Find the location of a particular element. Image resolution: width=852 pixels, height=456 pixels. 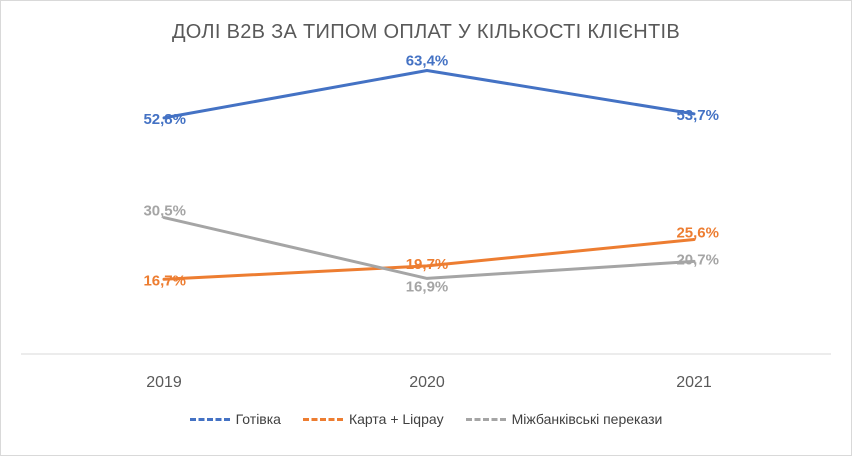

data-label: 25,6% is located at coordinates (697, 233).